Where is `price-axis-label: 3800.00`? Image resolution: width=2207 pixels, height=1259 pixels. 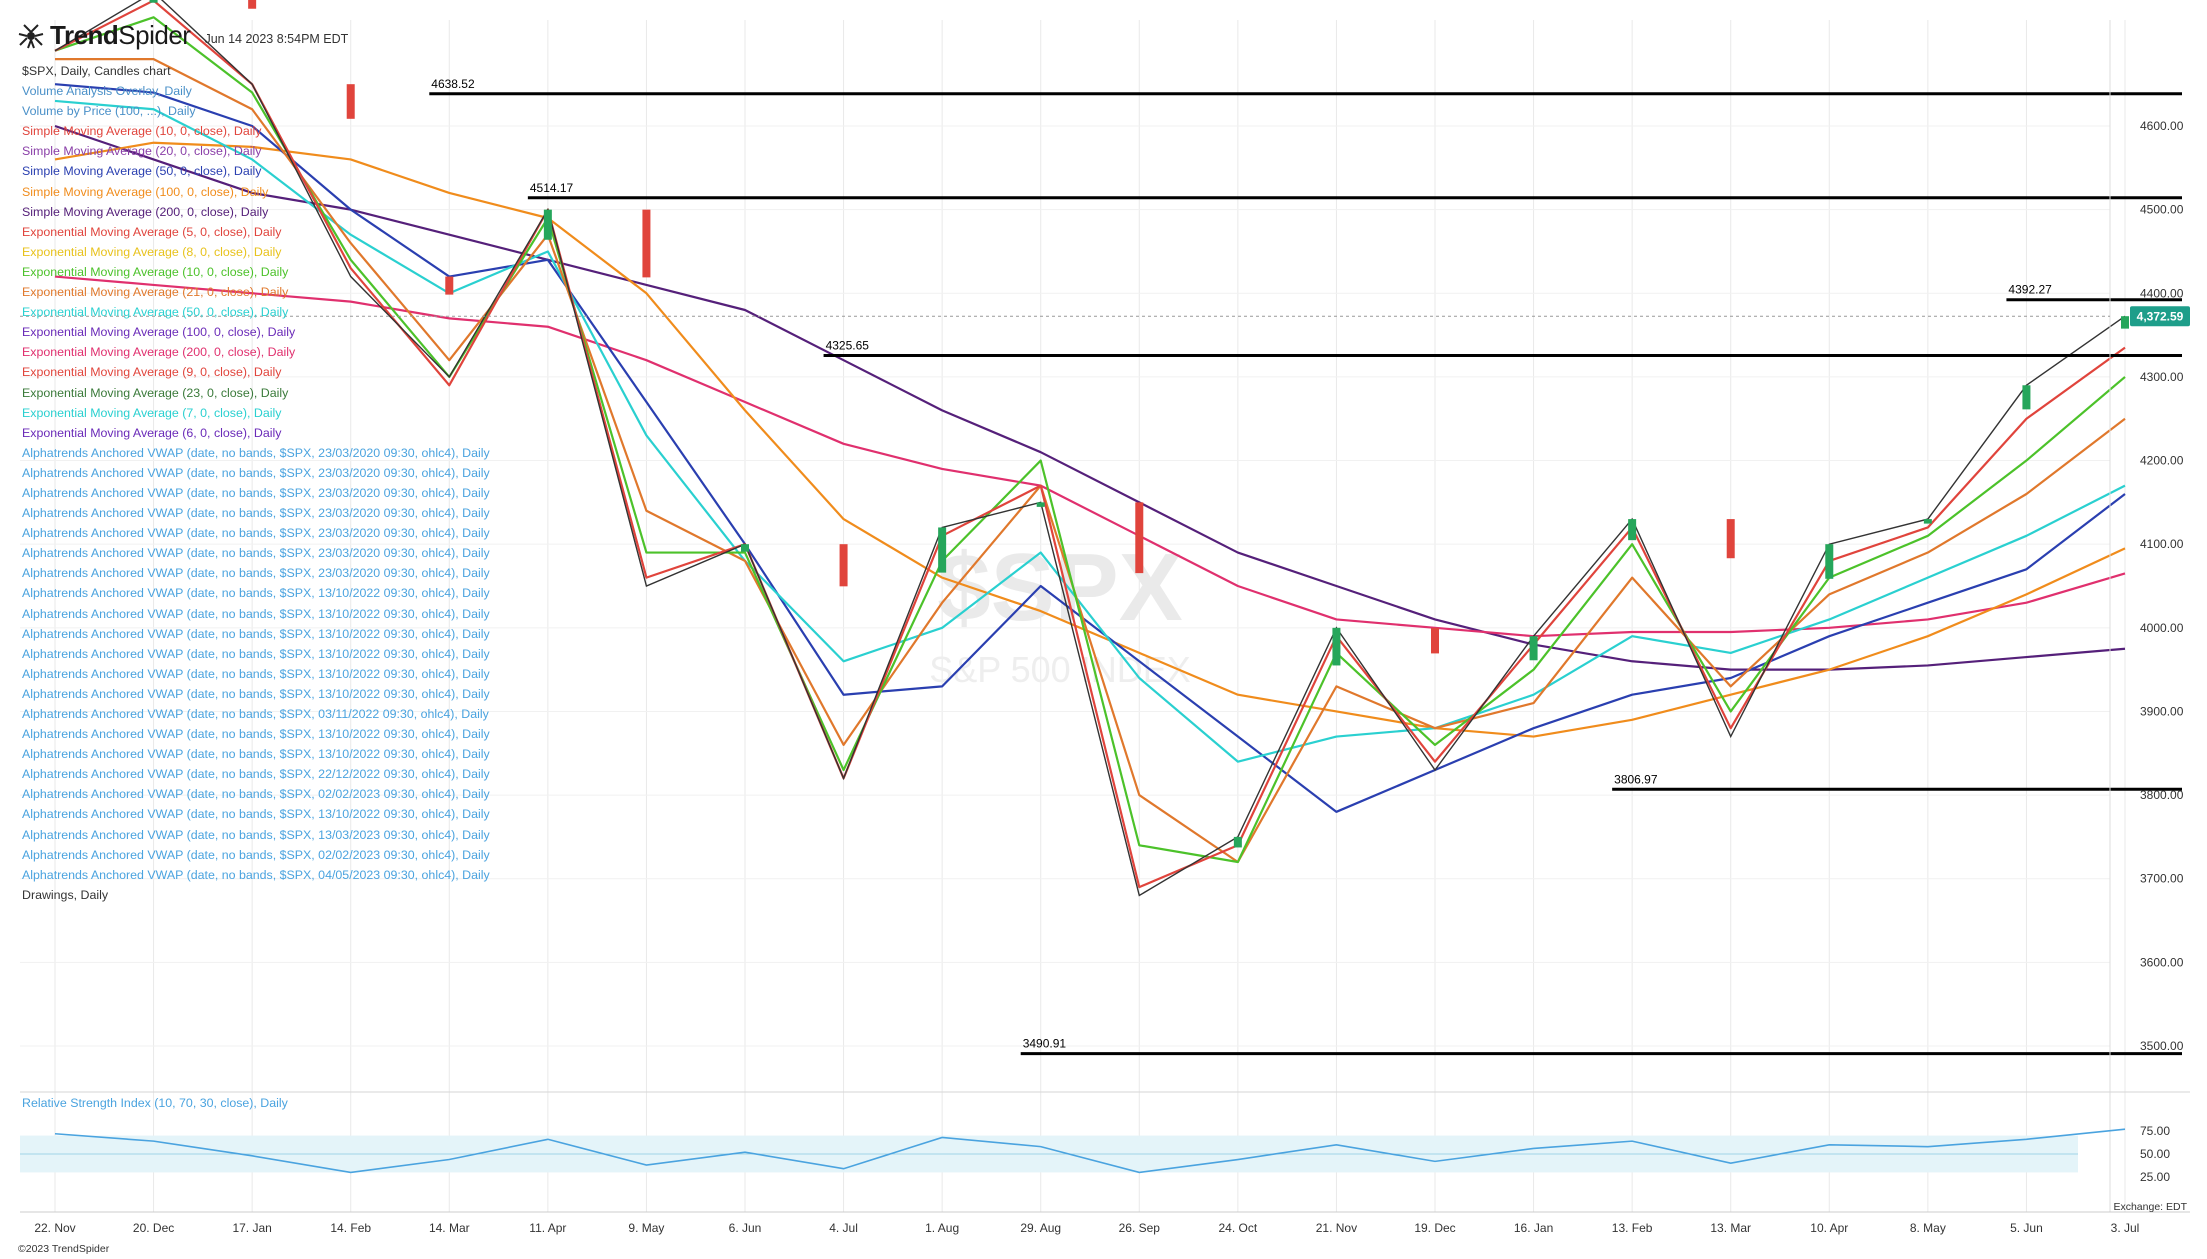 price-axis-label: 3800.00 is located at coordinates (2162, 795).